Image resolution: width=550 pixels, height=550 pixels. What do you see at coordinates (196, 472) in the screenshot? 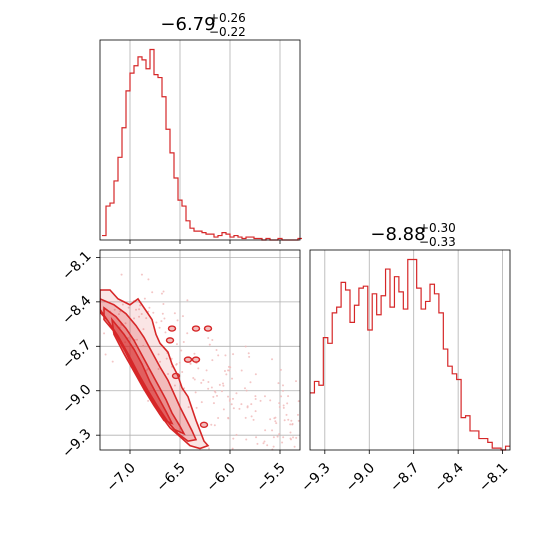
I see `p2-x-ticks: −7.0 −6.5 −6.0 −5.5` at bounding box center [196, 472].